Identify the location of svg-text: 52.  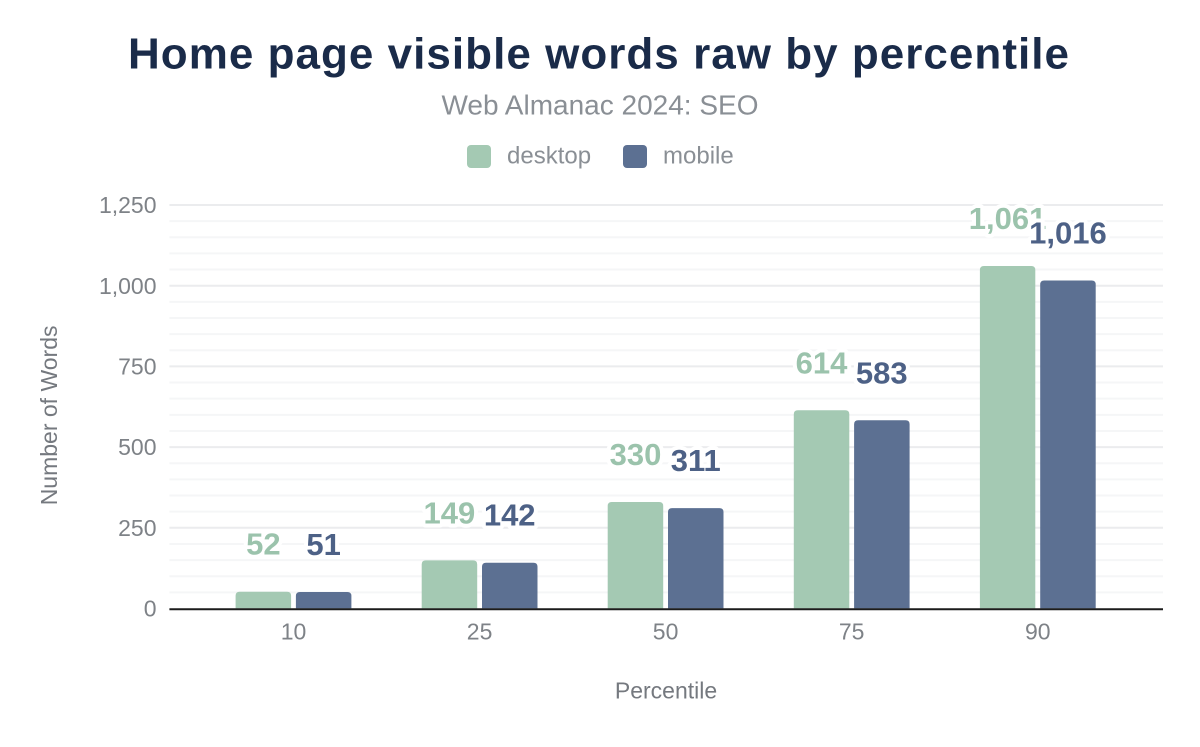
(263, 544).